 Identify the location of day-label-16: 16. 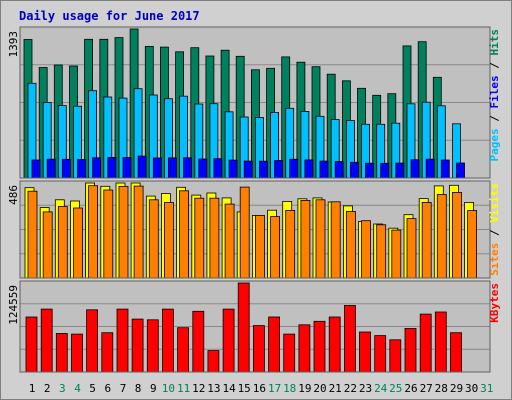
(259, 388).